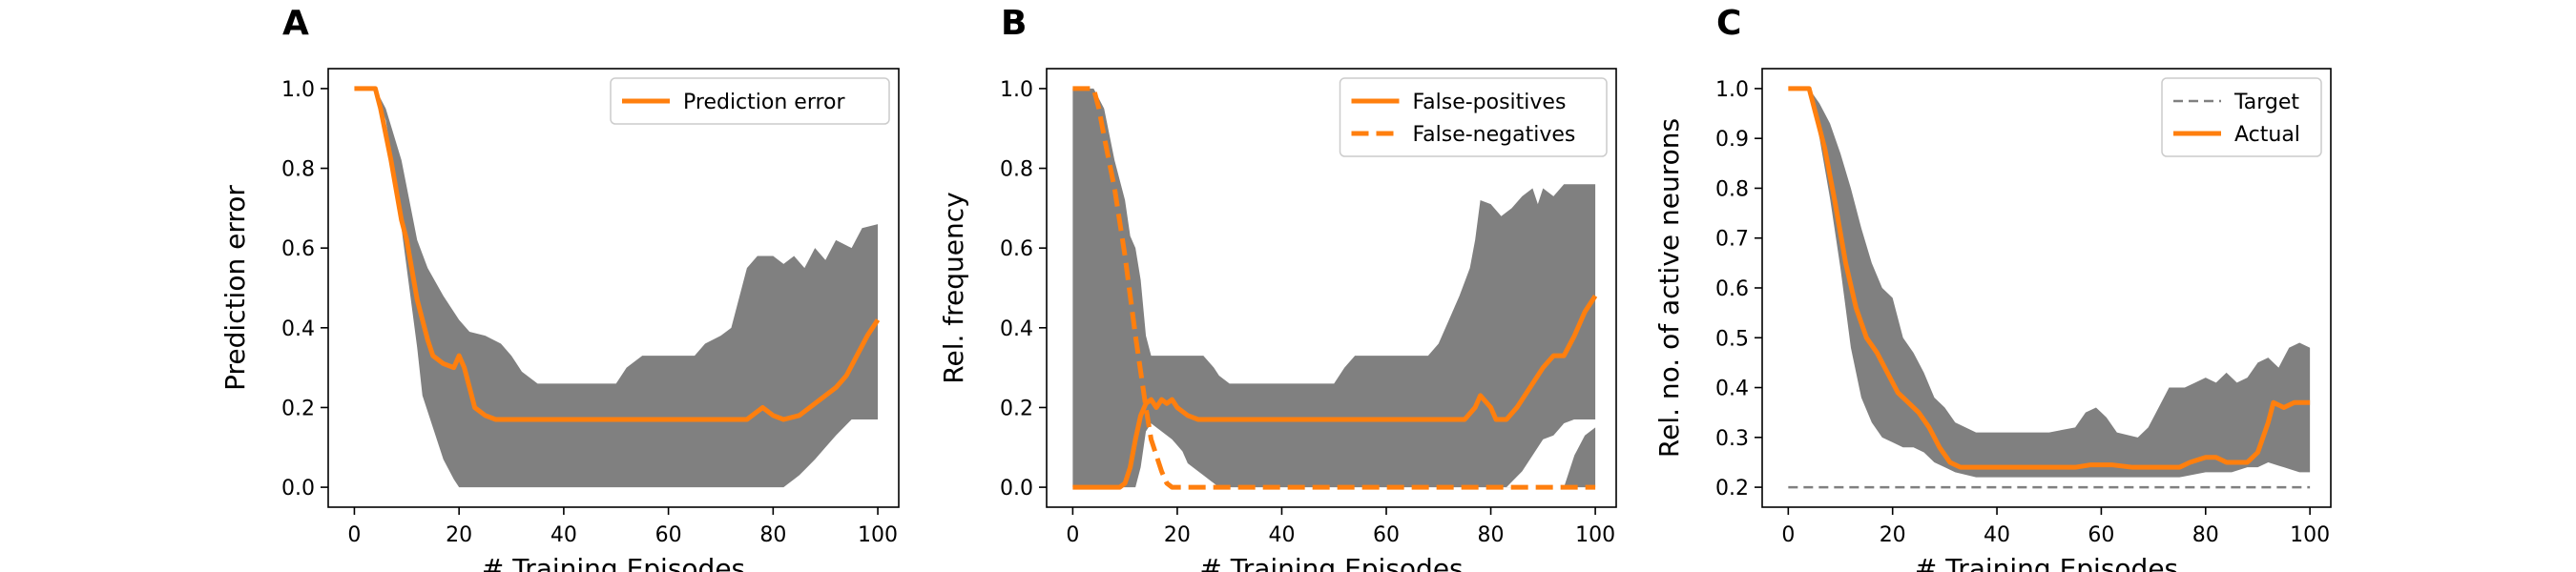 Image resolution: width=2576 pixels, height=572 pixels. Describe the element at coordinates (295, 23) in the screenshot. I see `panel-letter: A` at that location.